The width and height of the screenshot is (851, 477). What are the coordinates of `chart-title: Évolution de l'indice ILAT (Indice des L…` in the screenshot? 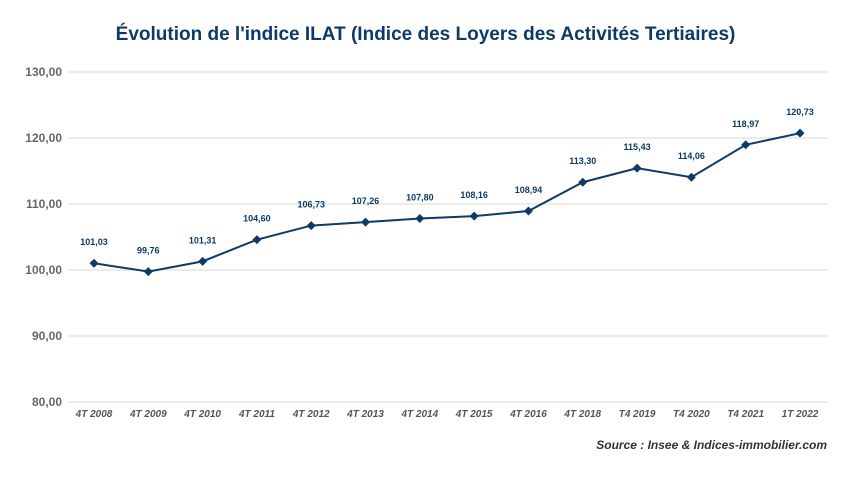 It's located at (425, 34).